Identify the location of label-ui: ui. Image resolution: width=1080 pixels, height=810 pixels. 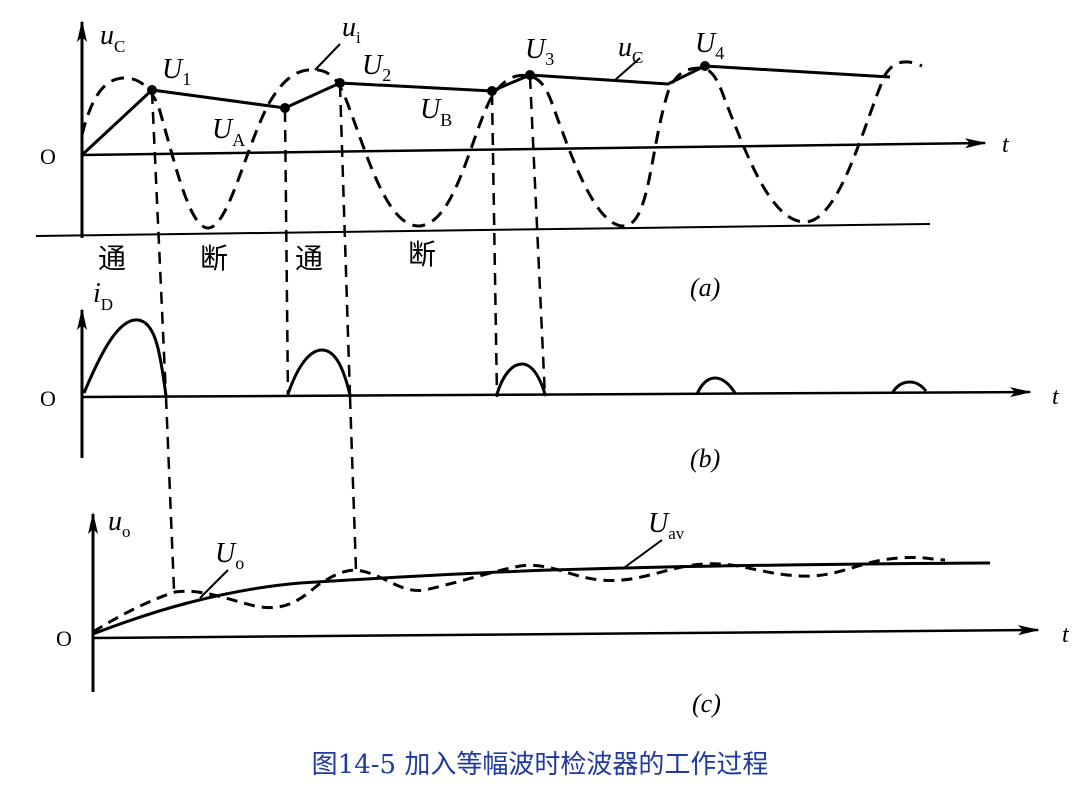
(351, 29).